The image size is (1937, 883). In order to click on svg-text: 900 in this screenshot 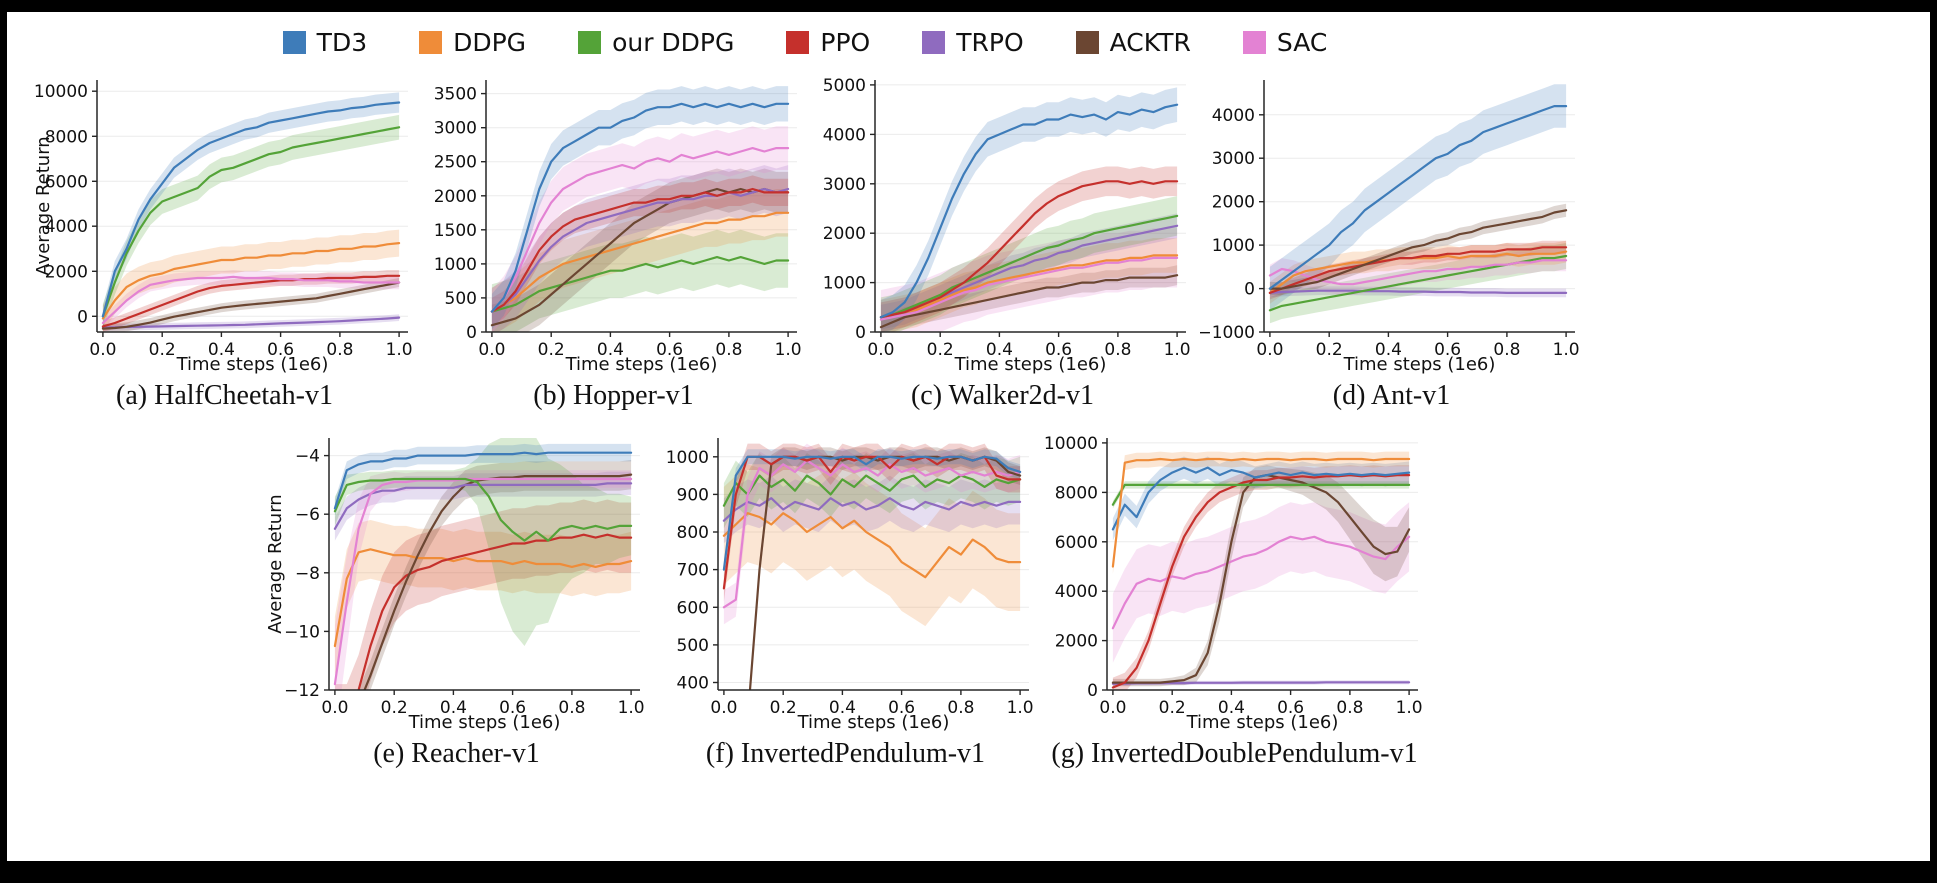, I will do `click(693, 495)`.